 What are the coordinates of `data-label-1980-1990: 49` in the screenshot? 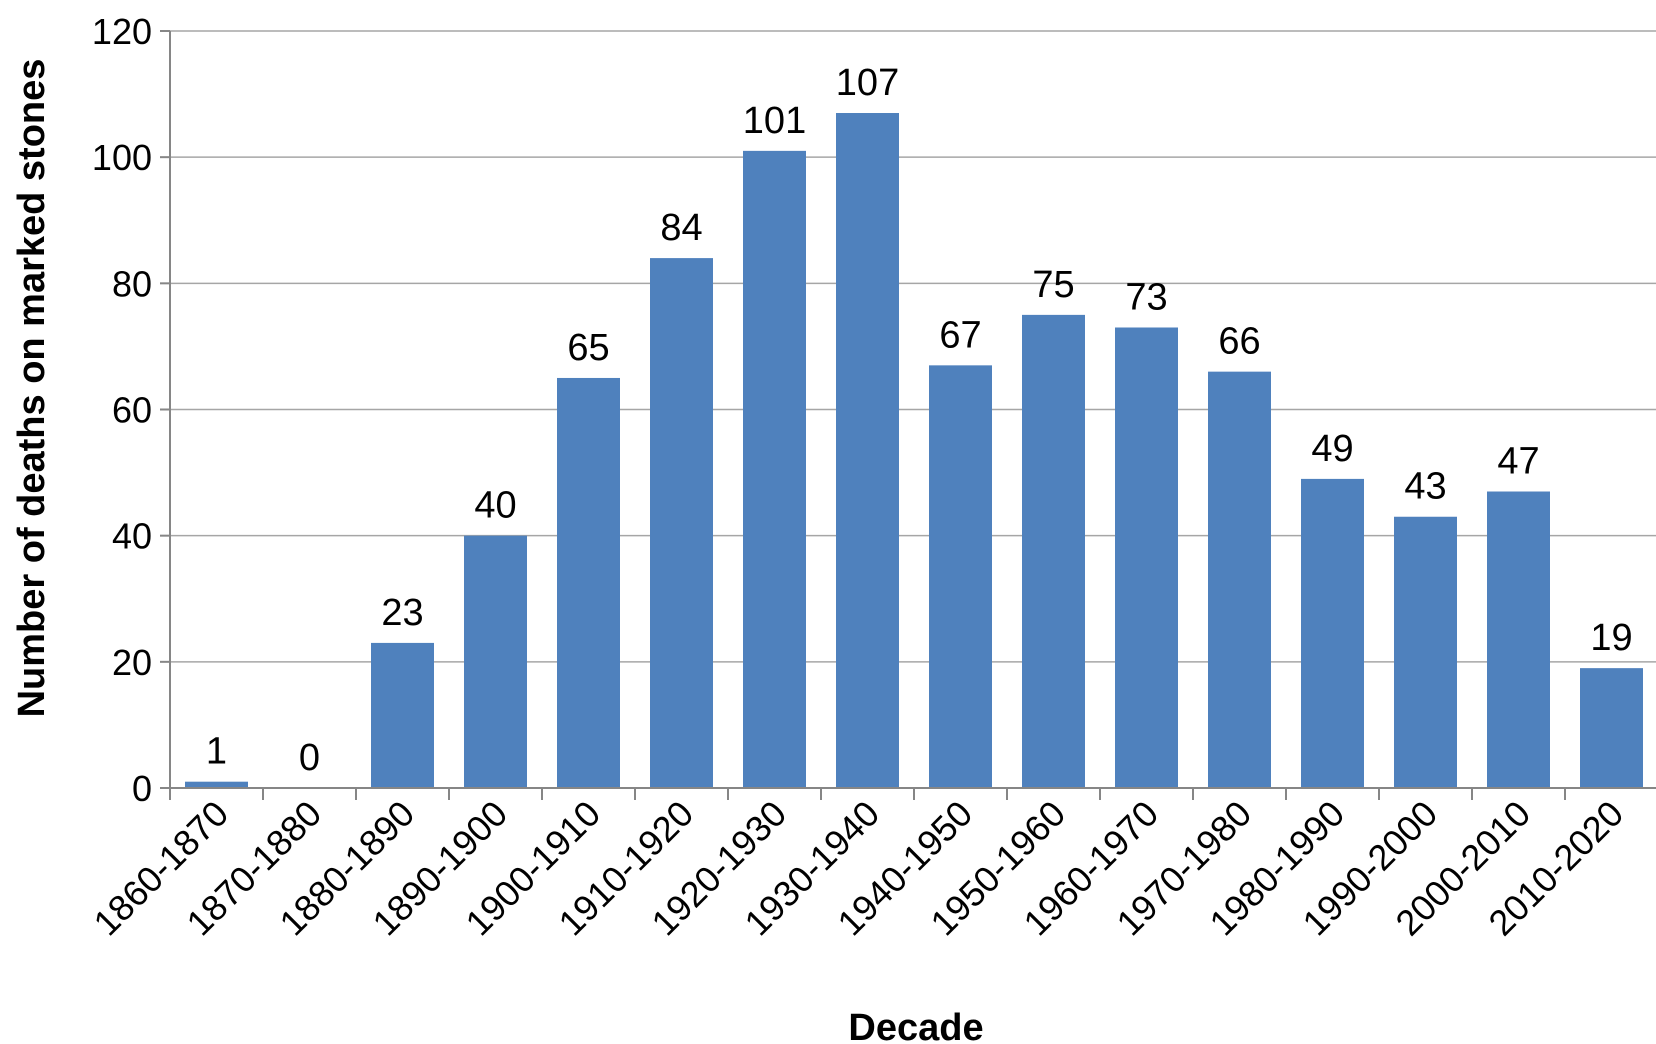 It's located at (1332, 449).